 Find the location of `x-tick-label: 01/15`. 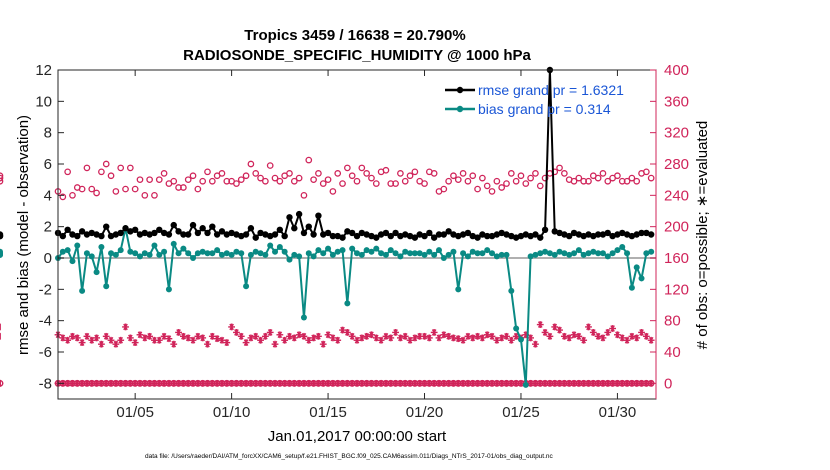

x-tick-label: 01/15 is located at coordinates (328, 412).